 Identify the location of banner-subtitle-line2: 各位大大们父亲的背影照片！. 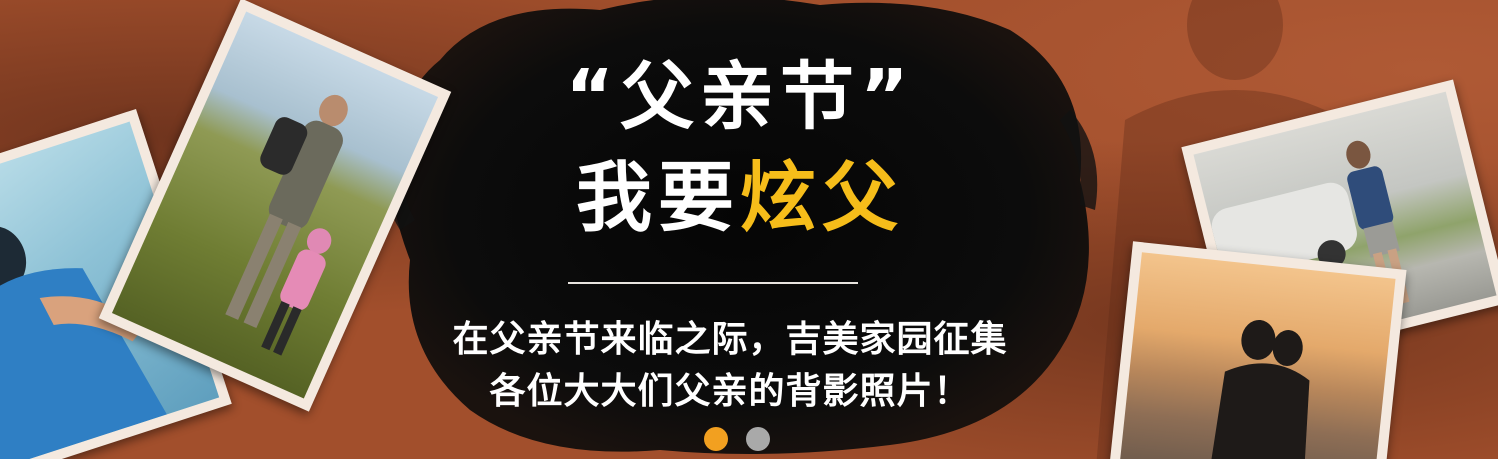
(730, 391).